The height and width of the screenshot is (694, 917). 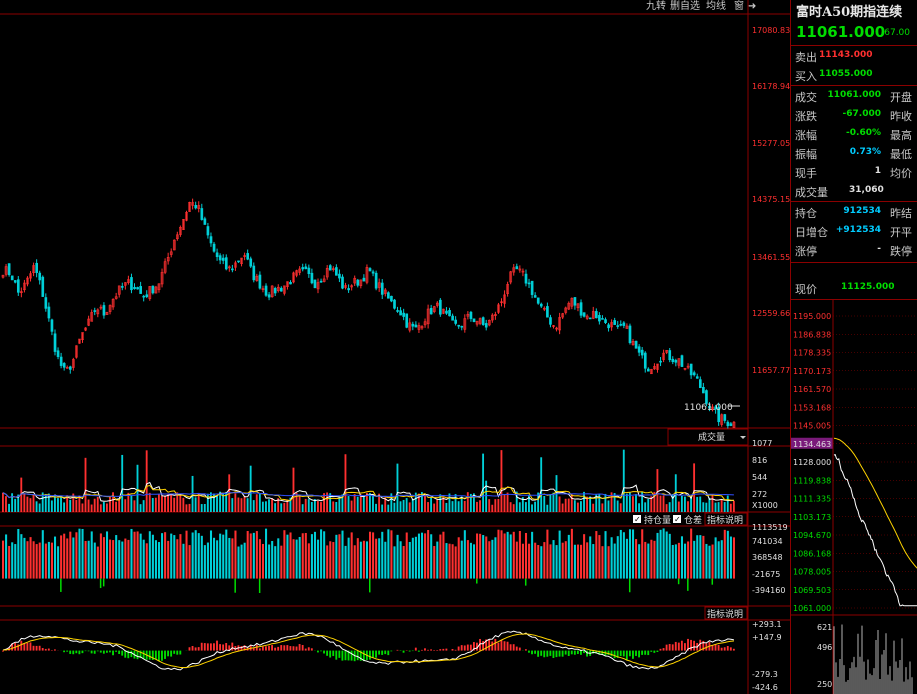 I want to click on oi-axis-tick: -21675, so click(x=766, y=574).